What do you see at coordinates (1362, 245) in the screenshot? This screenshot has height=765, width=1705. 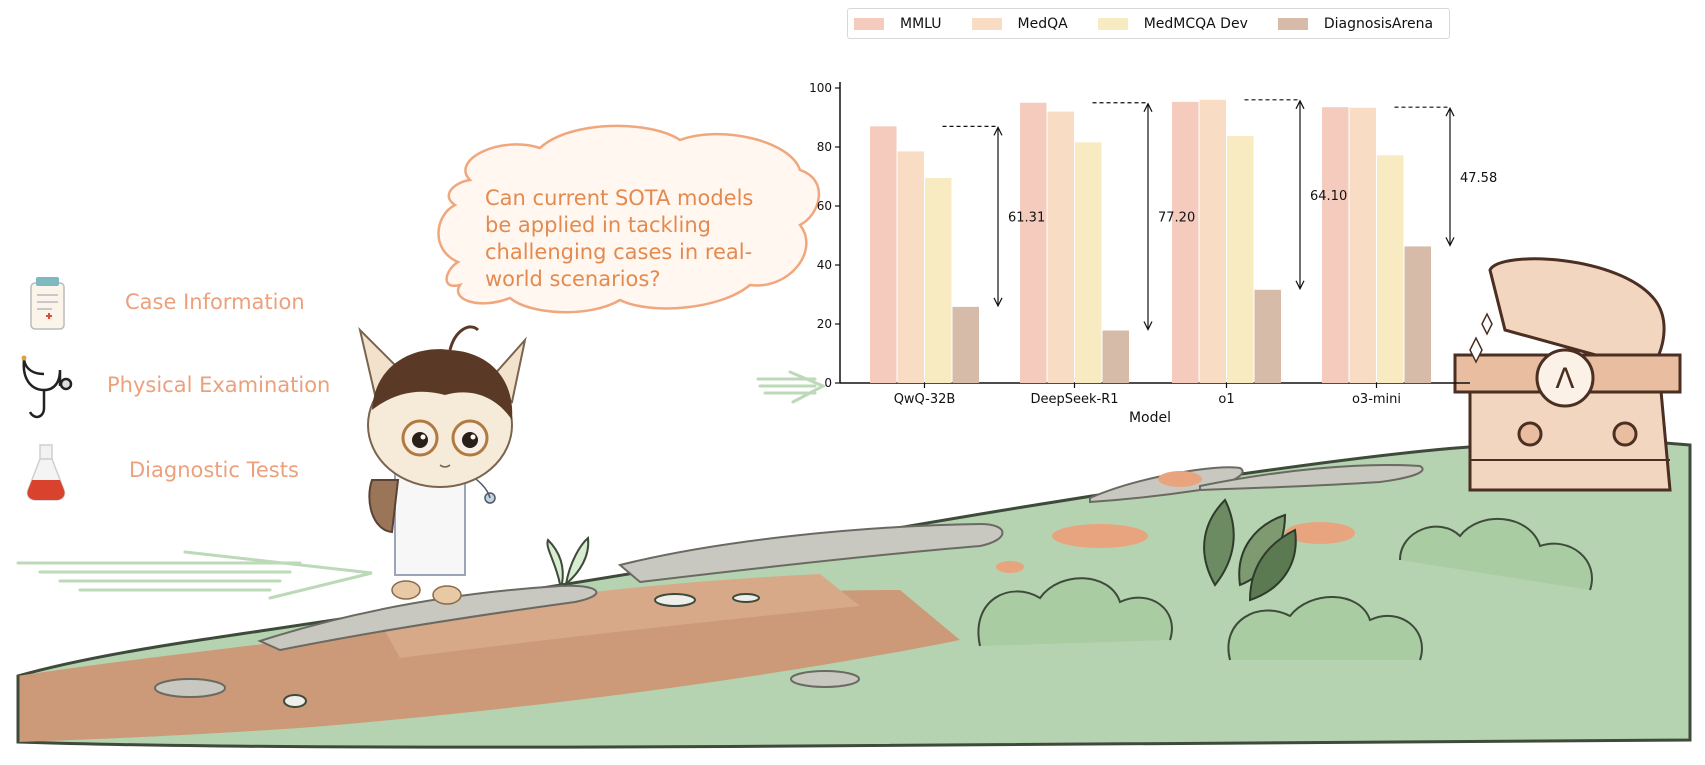 I see `bar-medqa-o3-mini` at bounding box center [1362, 245].